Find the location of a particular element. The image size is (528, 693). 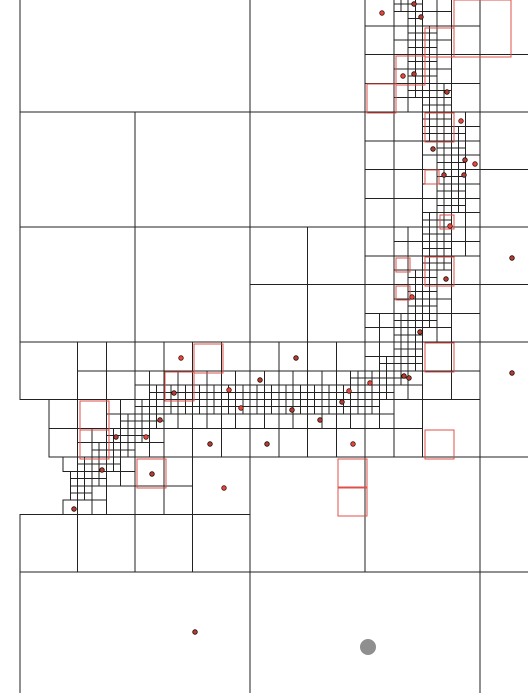

gray-circle-marker is located at coordinates (368, 647).